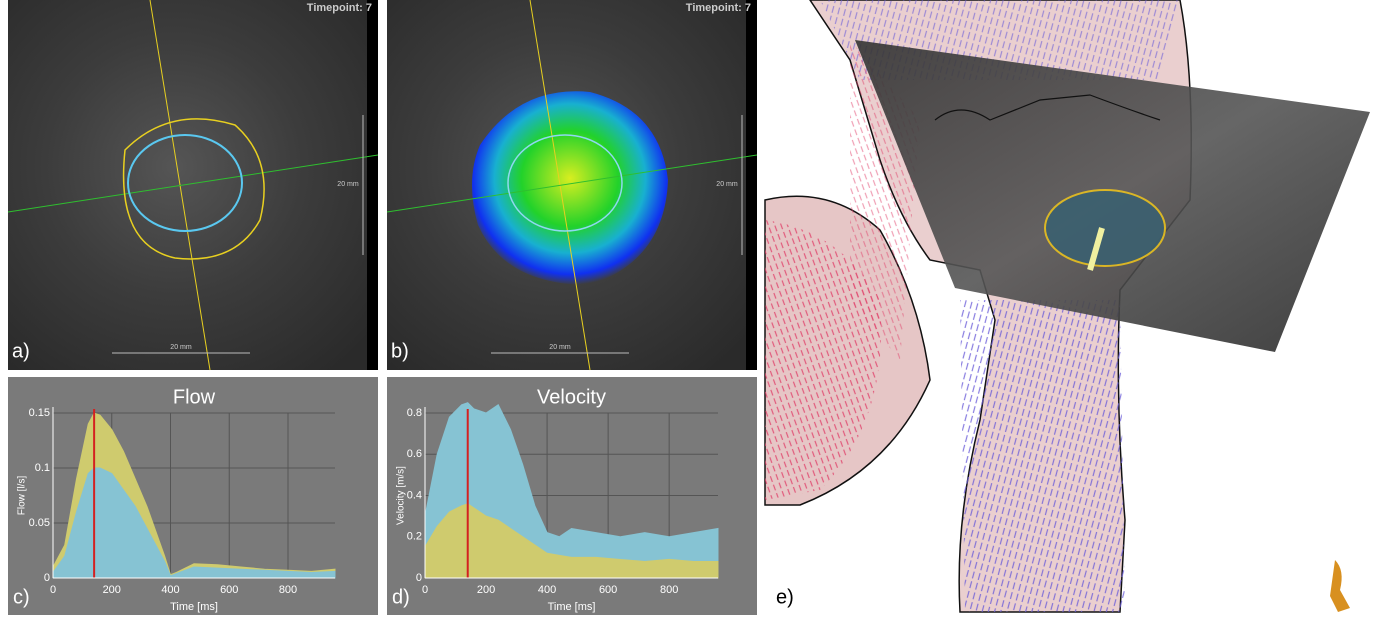 This screenshot has height=623, width=1379. What do you see at coordinates (414, 537) in the screenshot?
I see `y-tick-label: 0.2` at bounding box center [414, 537].